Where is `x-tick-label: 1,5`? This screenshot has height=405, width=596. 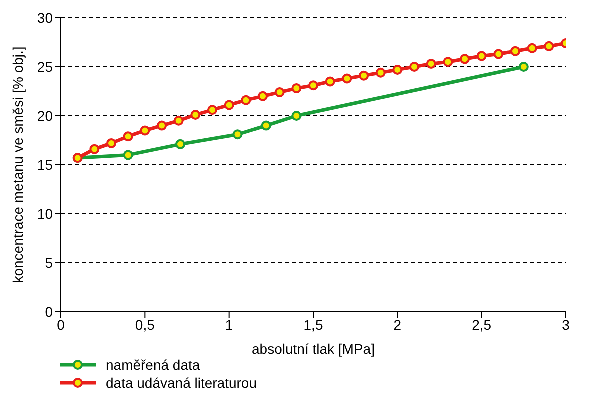 x-tick-label: 1,5 is located at coordinates (314, 324).